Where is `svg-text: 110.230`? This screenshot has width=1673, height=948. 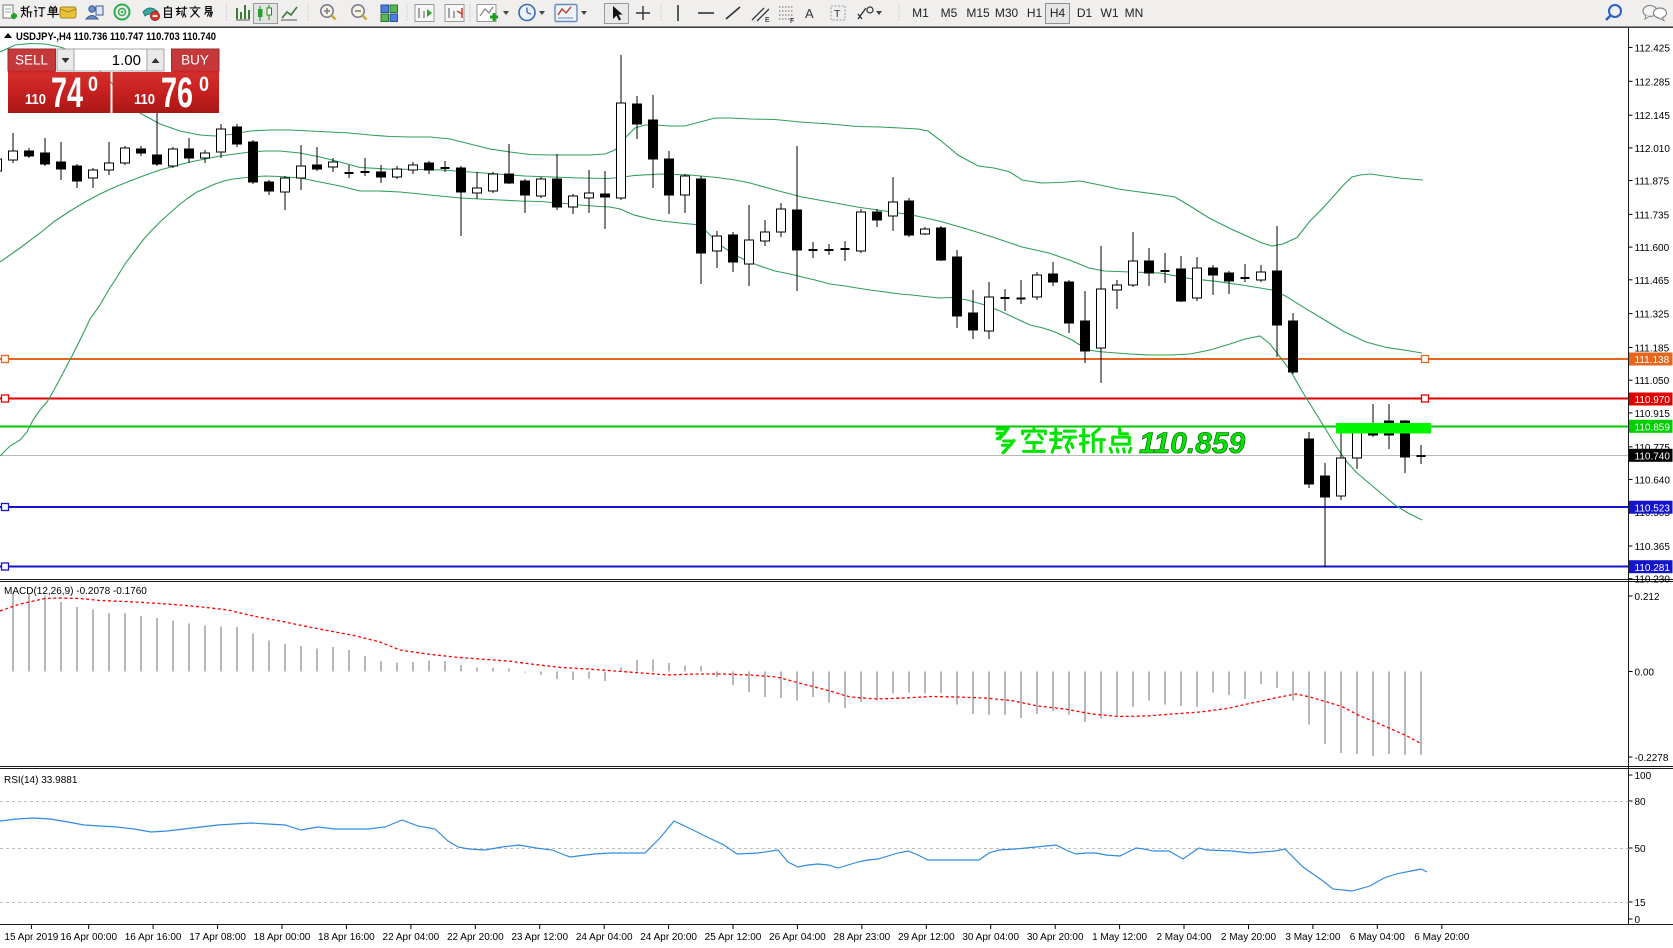
svg-text: 110.230 is located at coordinates (1653, 580).